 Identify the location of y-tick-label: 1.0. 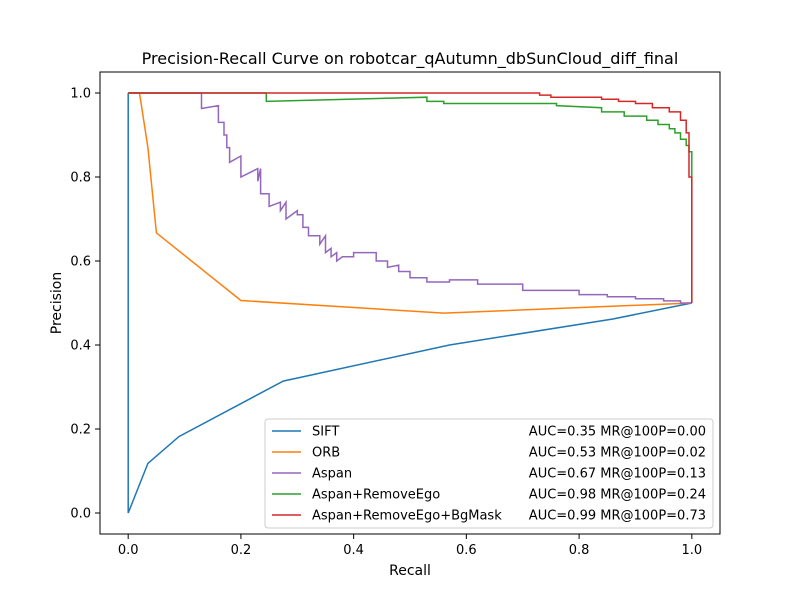
(80, 94).